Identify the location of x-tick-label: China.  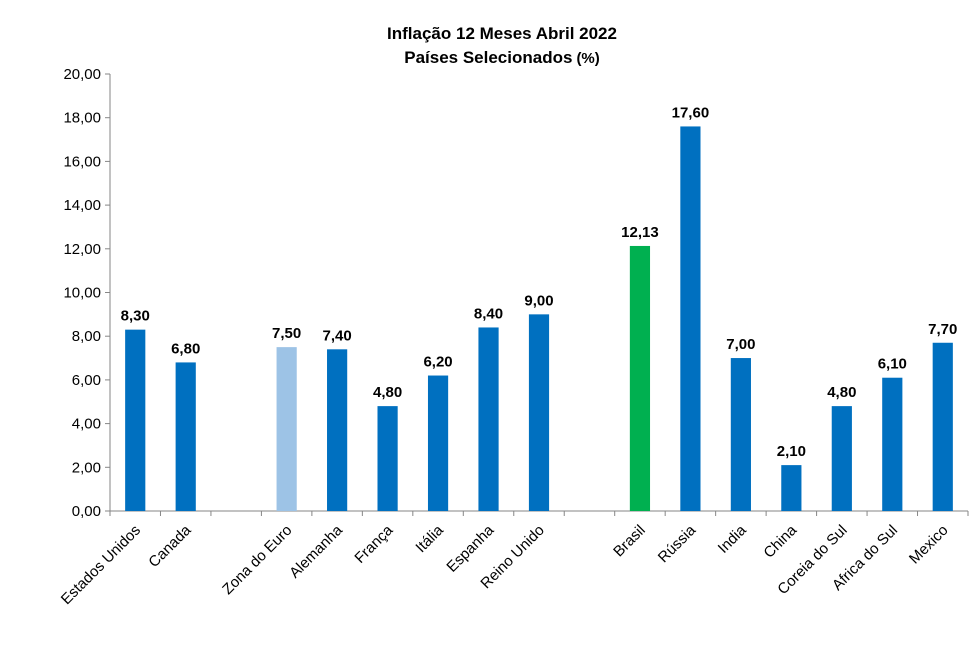
(780, 541).